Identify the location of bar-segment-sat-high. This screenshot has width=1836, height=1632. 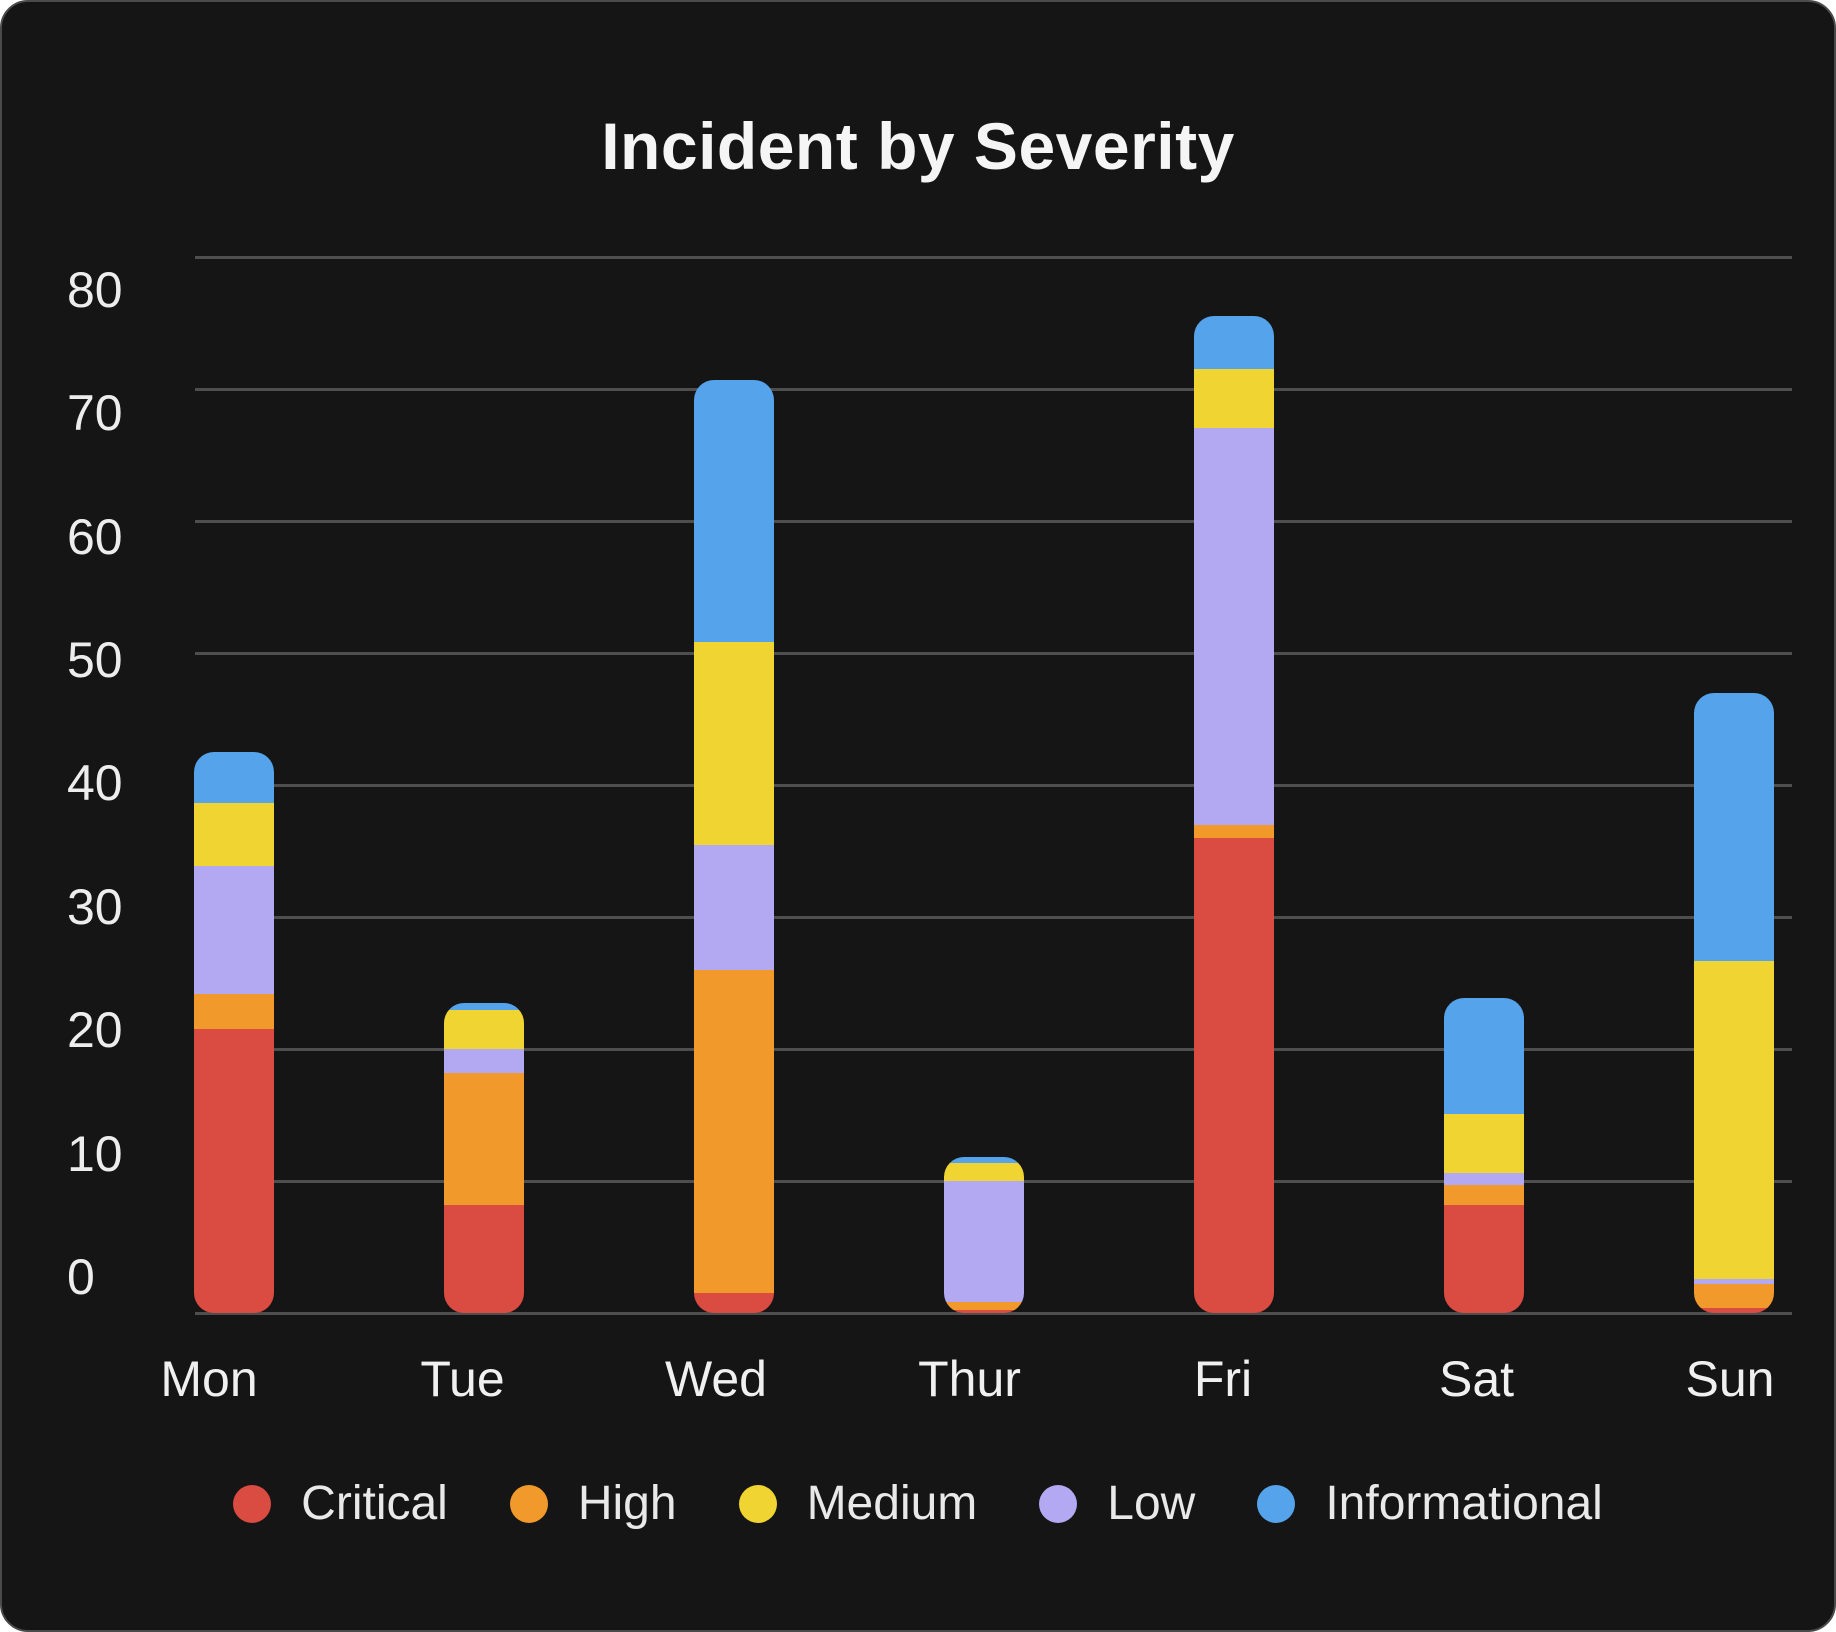
(1484, 1195).